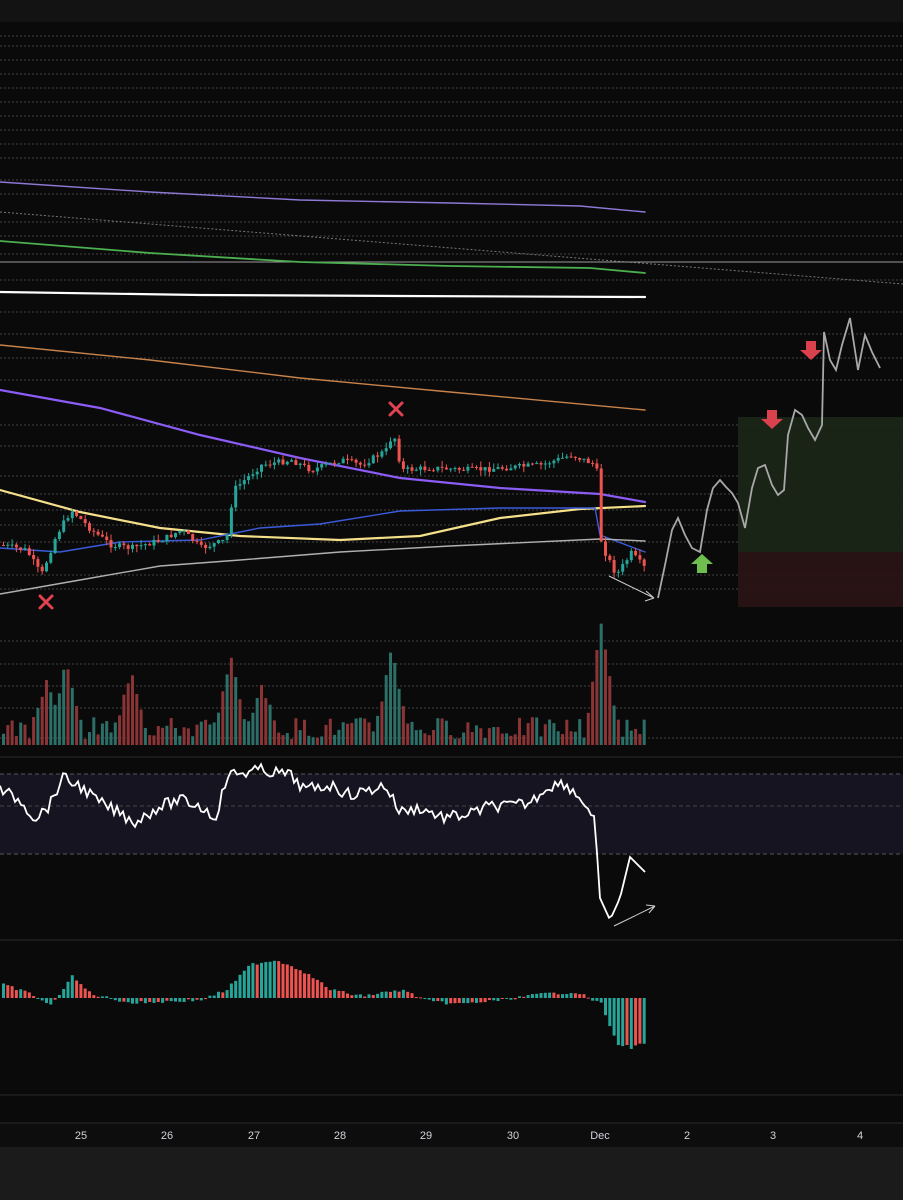  What do you see at coordinates (820, 579) in the screenshot?
I see `risk-zone` at bounding box center [820, 579].